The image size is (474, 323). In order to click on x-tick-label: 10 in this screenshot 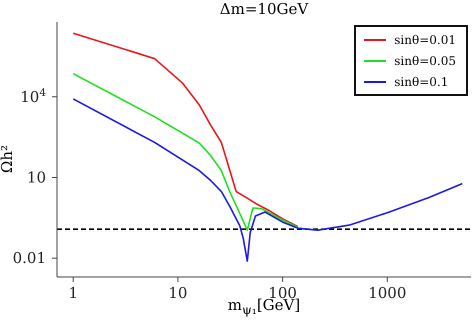, I will do `click(178, 293)`.